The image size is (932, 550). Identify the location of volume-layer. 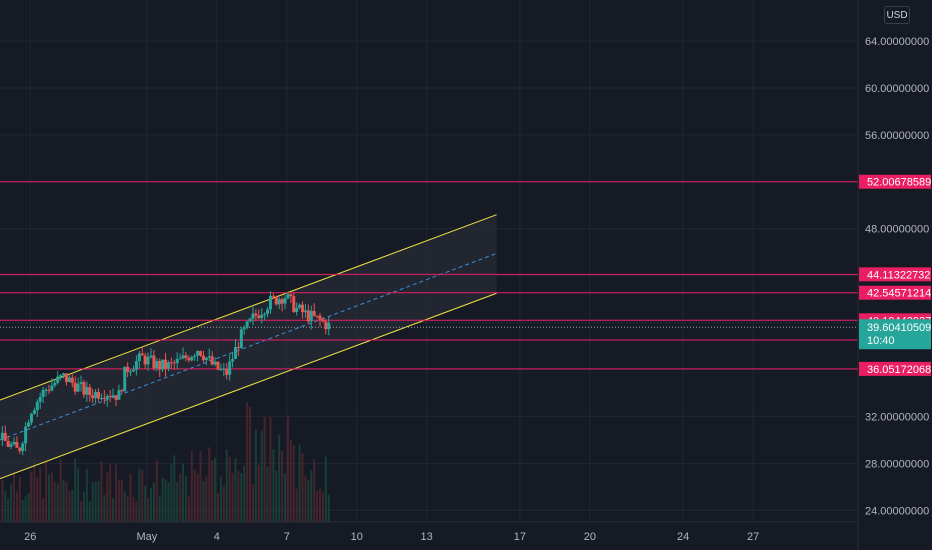
(165, 462).